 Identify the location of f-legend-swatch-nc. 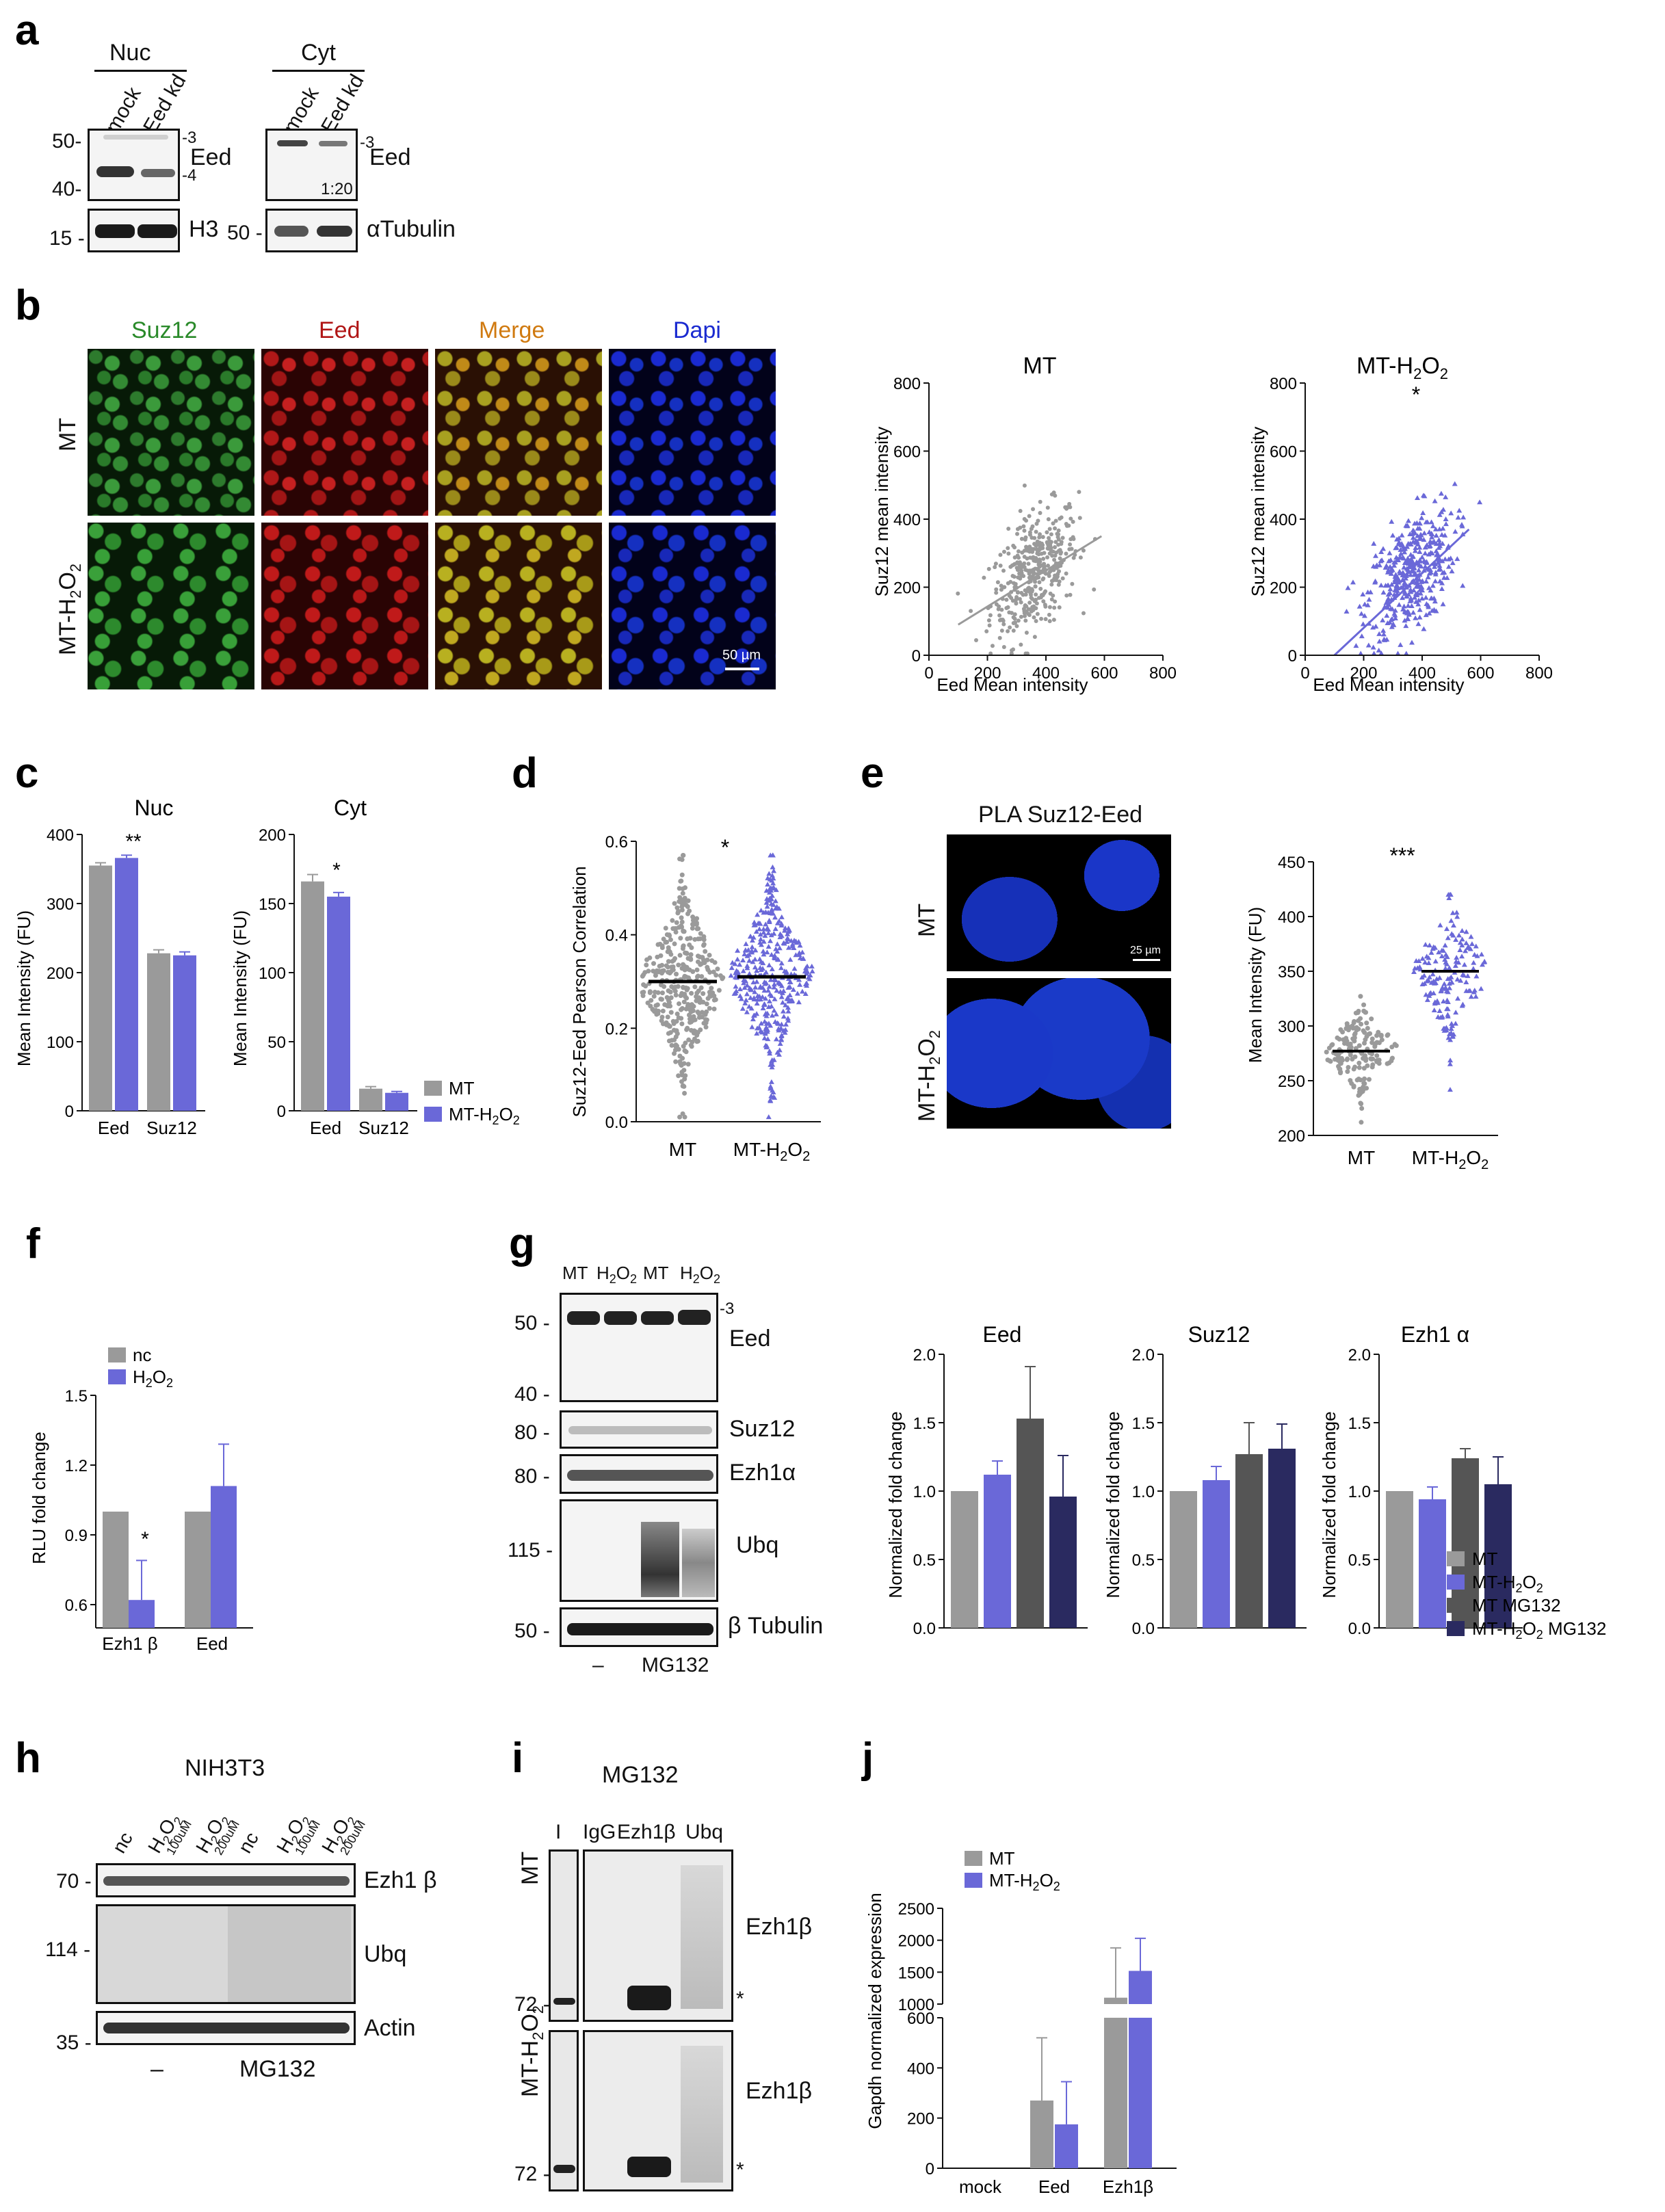
(117, 1355).